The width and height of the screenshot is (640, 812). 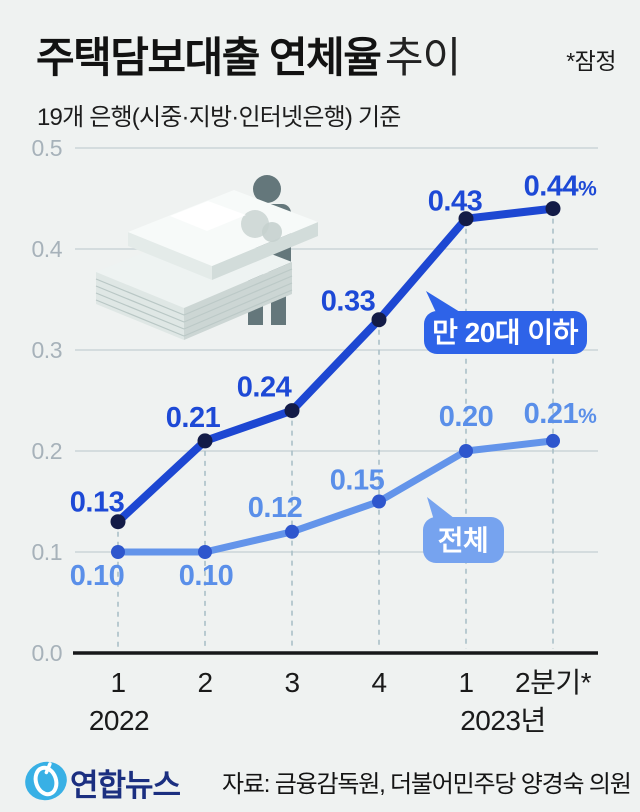 What do you see at coordinates (204, 682) in the screenshot?
I see `x-axis-tick-label: 2` at bounding box center [204, 682].